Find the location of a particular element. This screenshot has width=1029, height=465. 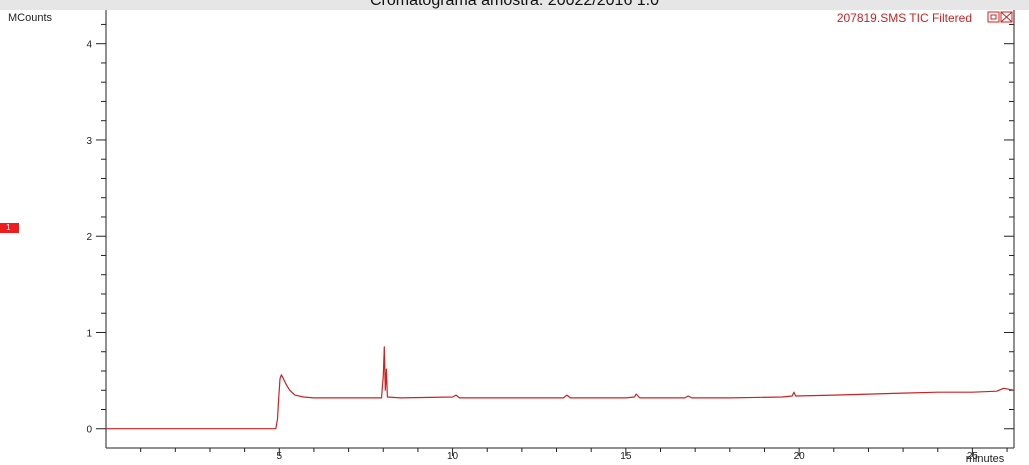

x-axis-label: minutes is located at coordinates (985, 459).